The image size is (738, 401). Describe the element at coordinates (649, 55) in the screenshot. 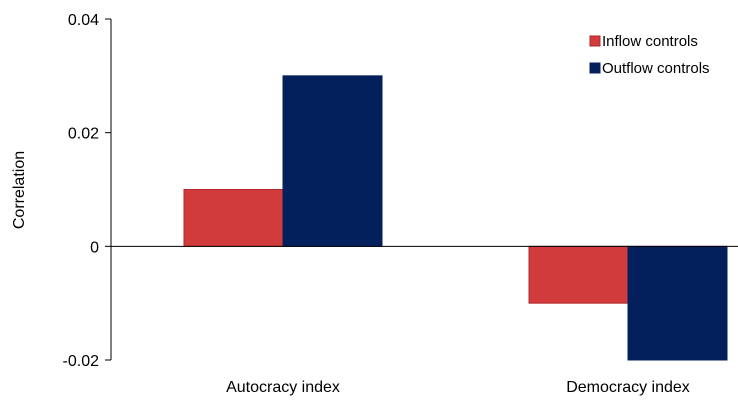

I see `legend: Inflow controls Outflow controls` at that location.